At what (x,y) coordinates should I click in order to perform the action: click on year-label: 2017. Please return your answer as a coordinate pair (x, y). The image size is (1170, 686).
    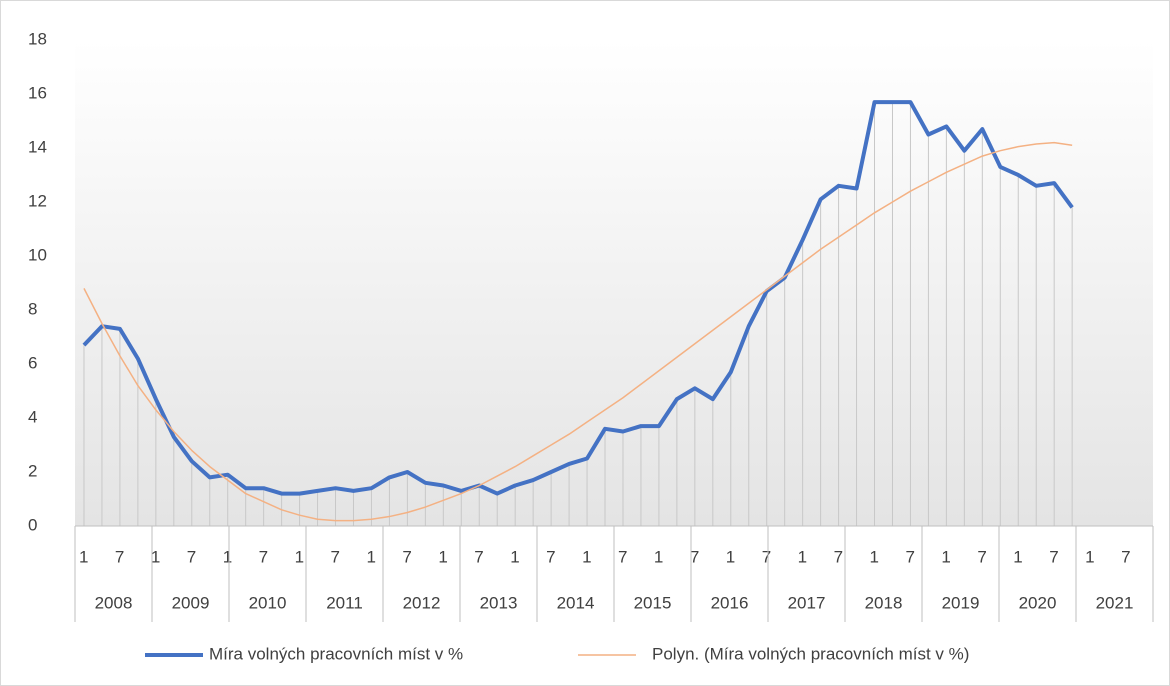
    Looking at the image, I should click on (807, 602).